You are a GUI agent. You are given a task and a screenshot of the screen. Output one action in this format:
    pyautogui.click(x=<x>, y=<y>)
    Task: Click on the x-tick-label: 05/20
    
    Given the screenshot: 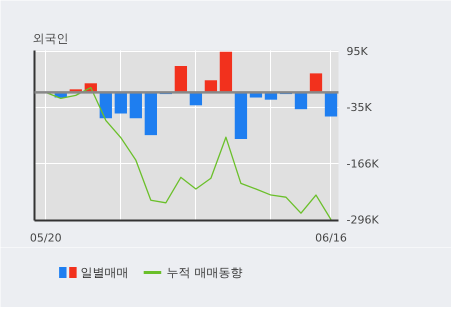 What is the action you would take?
    pyautogui.click(x=46, y=238)
    